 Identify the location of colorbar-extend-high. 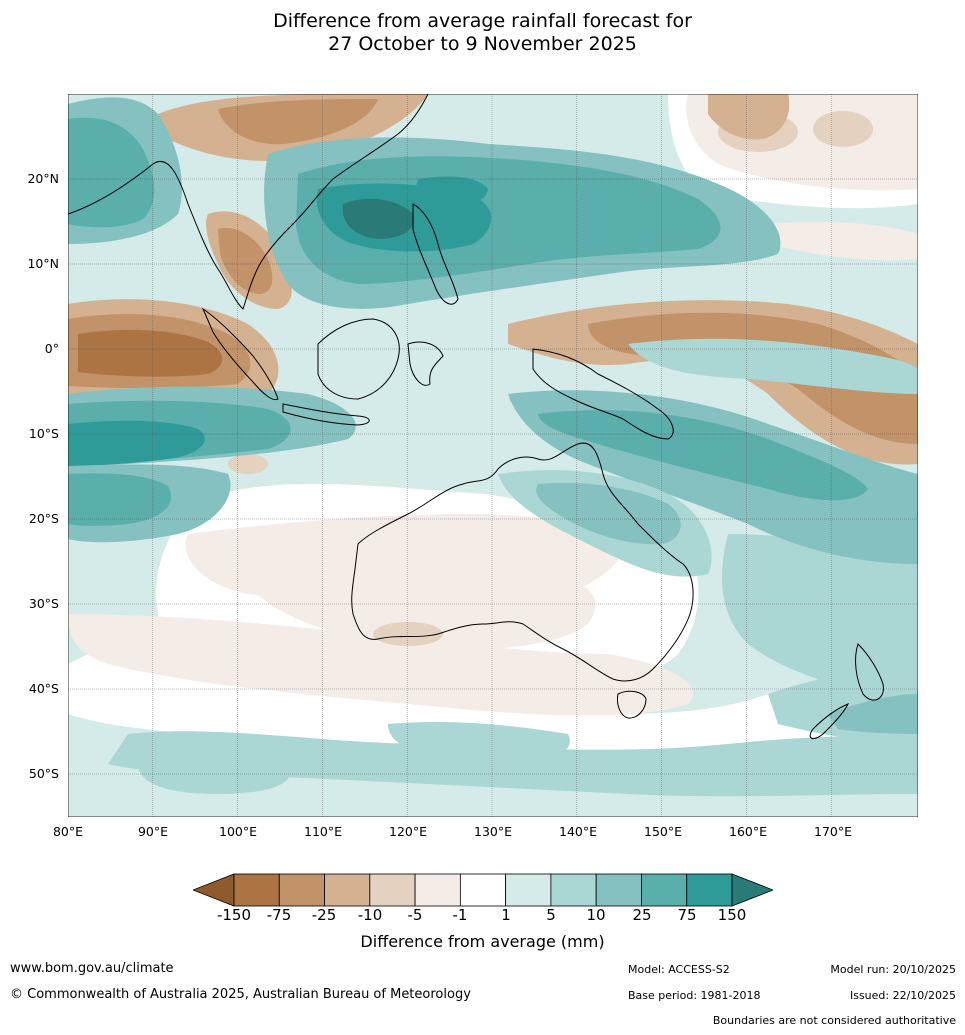
(752, 890).